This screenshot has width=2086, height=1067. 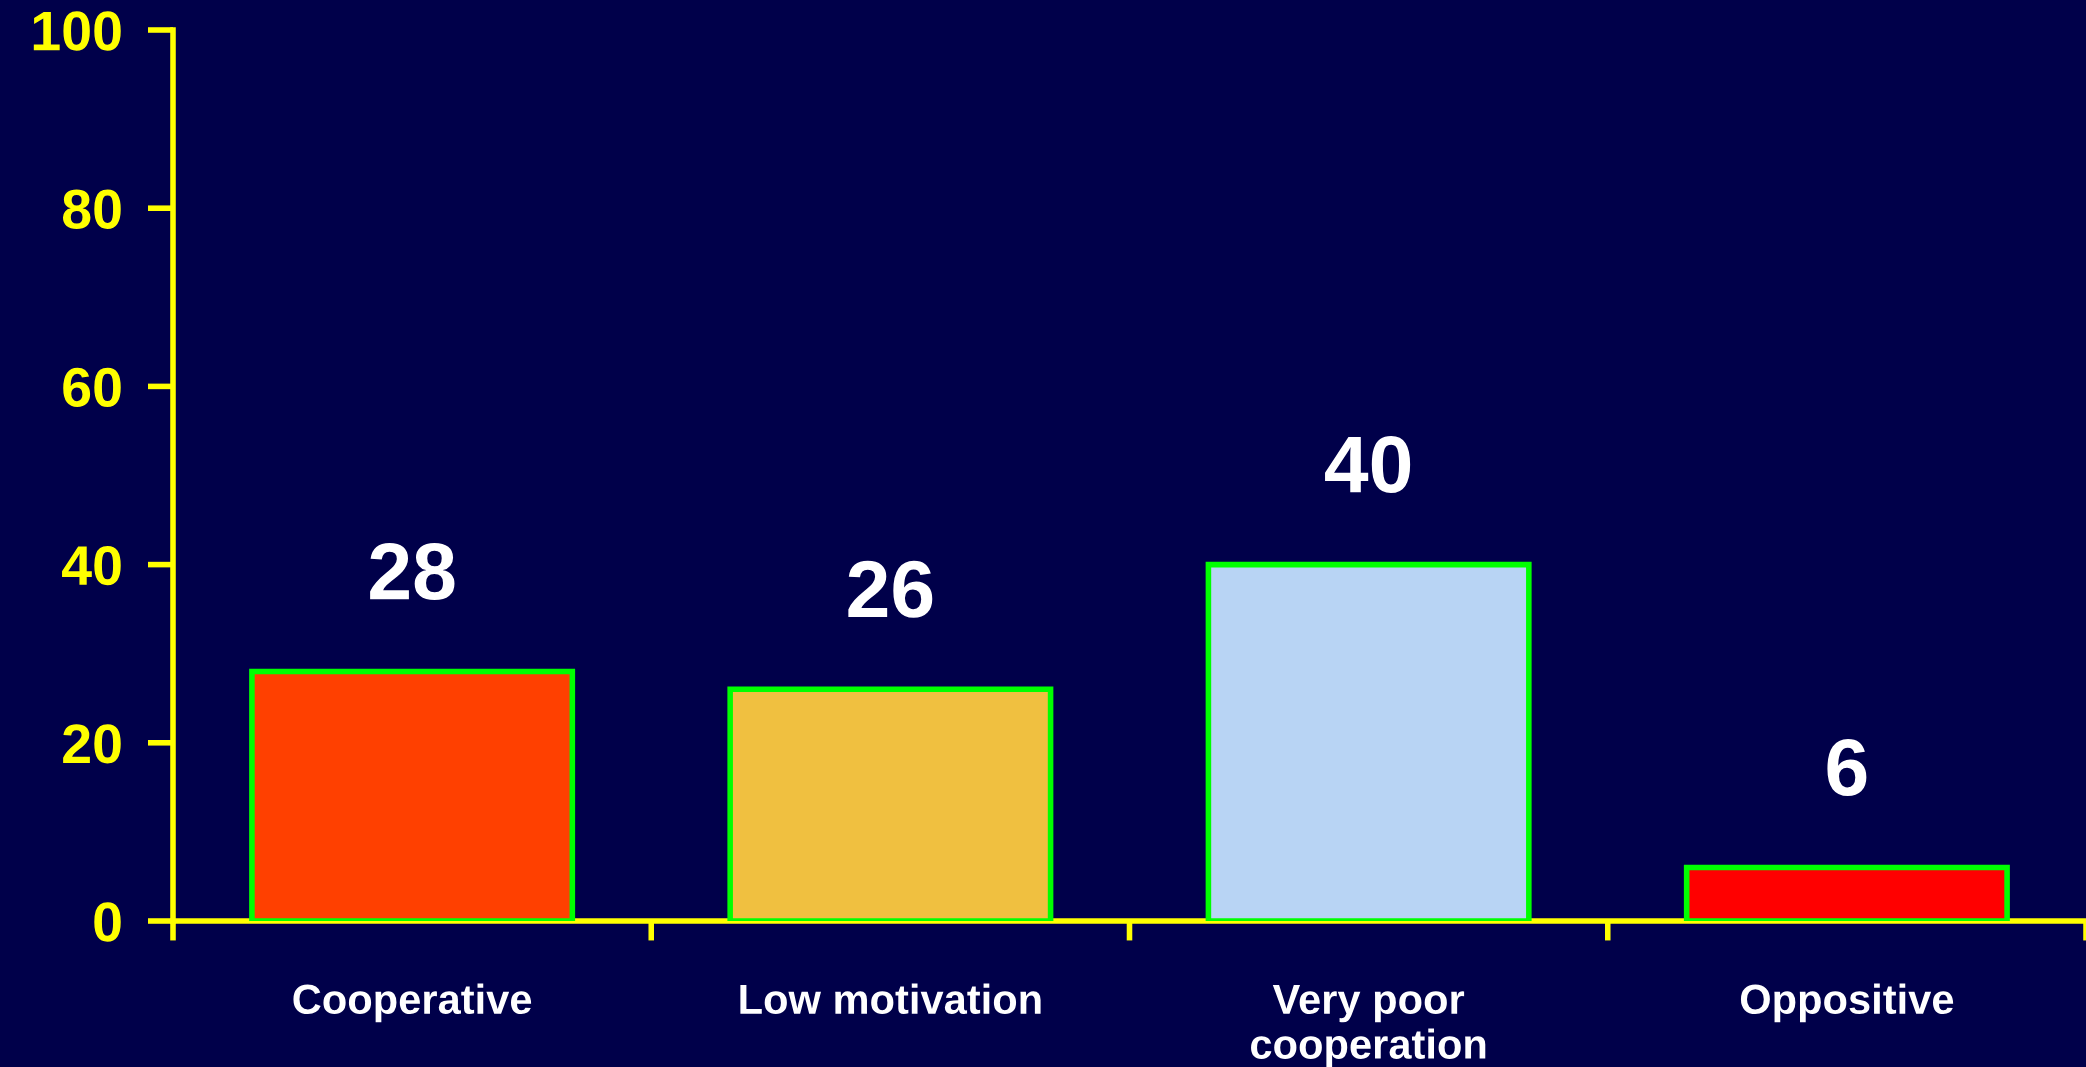 What do you see at coordinates (412, 572) in the screenshot?
I see `data-label: 28` at bounding box center [412, 572].